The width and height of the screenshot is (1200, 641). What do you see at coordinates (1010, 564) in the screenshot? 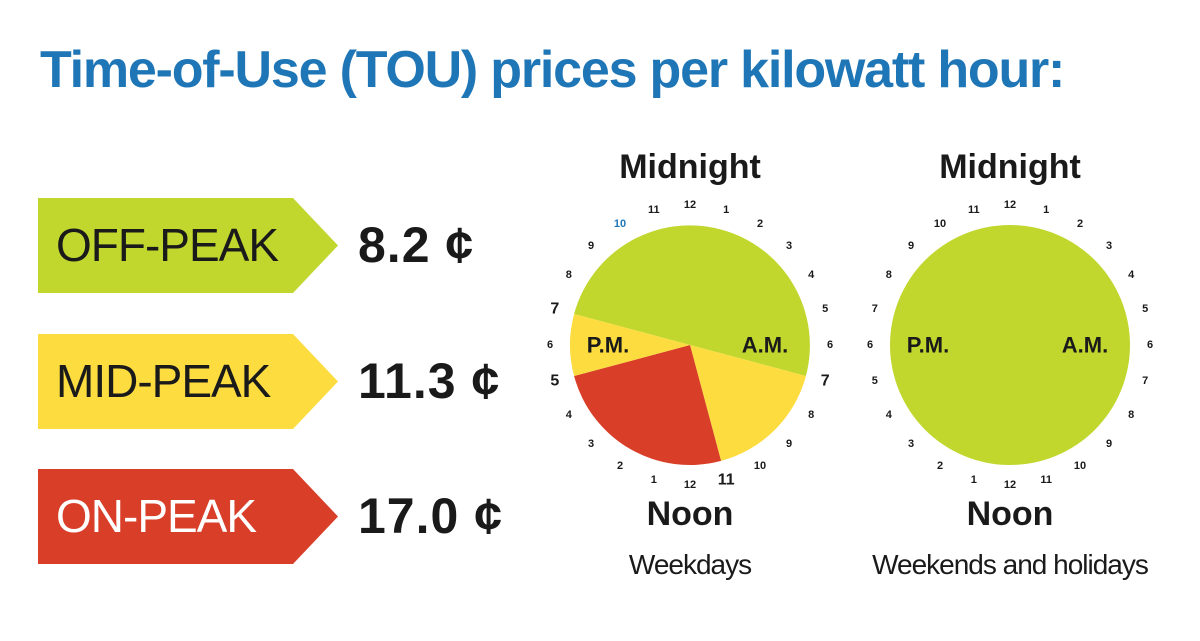
I see `weekend-caption: Weekends and holidays` at bounding box center [1010, 564].